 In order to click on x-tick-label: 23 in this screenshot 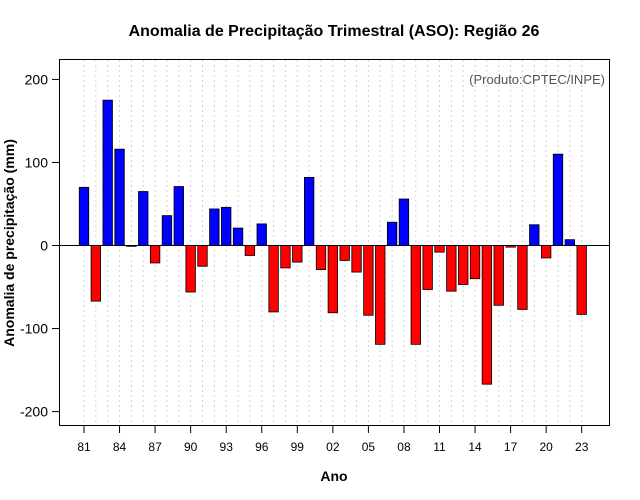, I will do `click(582, 447)`.